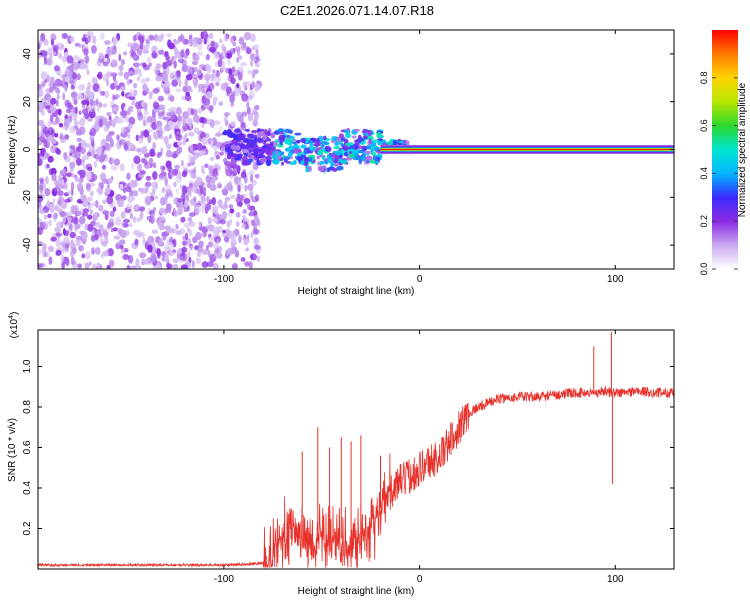 This screenshot has height=600, width=750. What do you see at coordinates (704, 78) in the screenshot?
I see `colorbar-tick-label: 0.8` at bounding box center [704, 78].